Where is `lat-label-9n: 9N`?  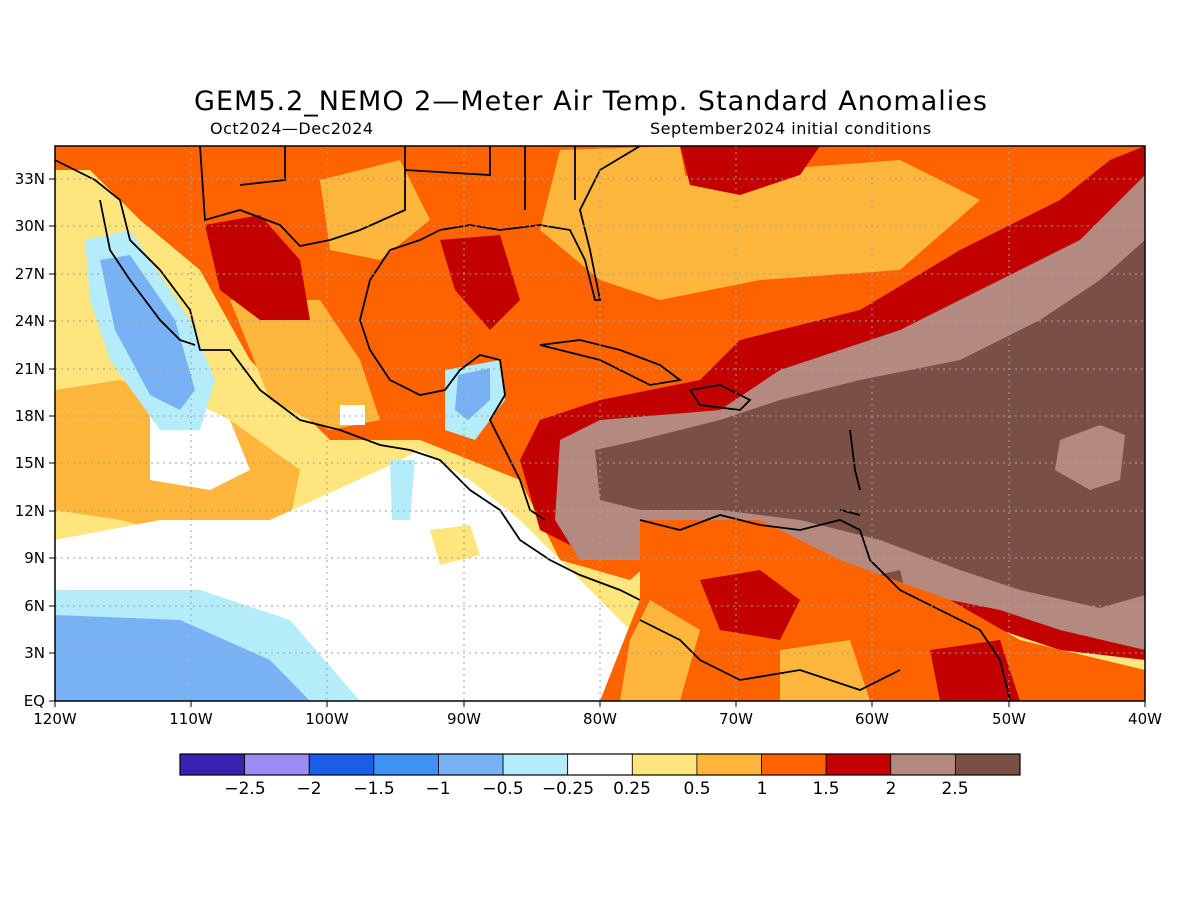
lat-label-9n: 9N is located at coordinates (34, 558).